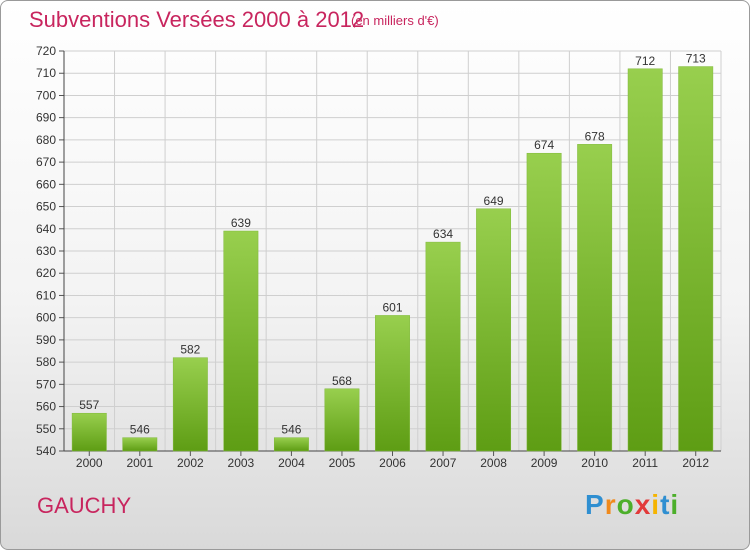  What do you see at coordinates (544, 145) in the screenshot?
I see `data-label: 674` at bounding box center [544, 145].